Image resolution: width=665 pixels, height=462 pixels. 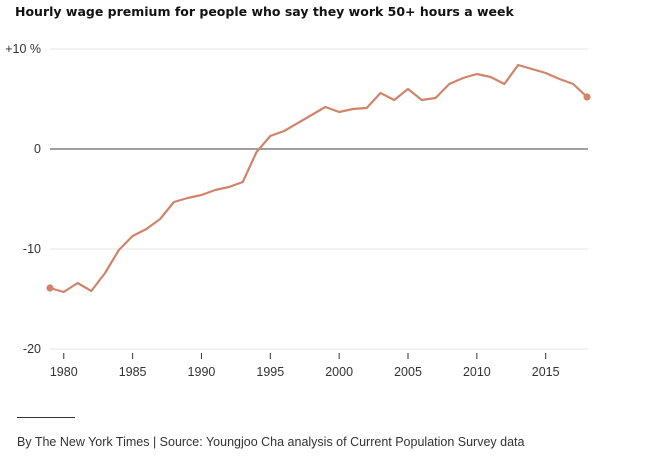 What do you see at coordinates (46, 417) in the screenshot?
I see `footer-rule` at bounding box center [46, 417].